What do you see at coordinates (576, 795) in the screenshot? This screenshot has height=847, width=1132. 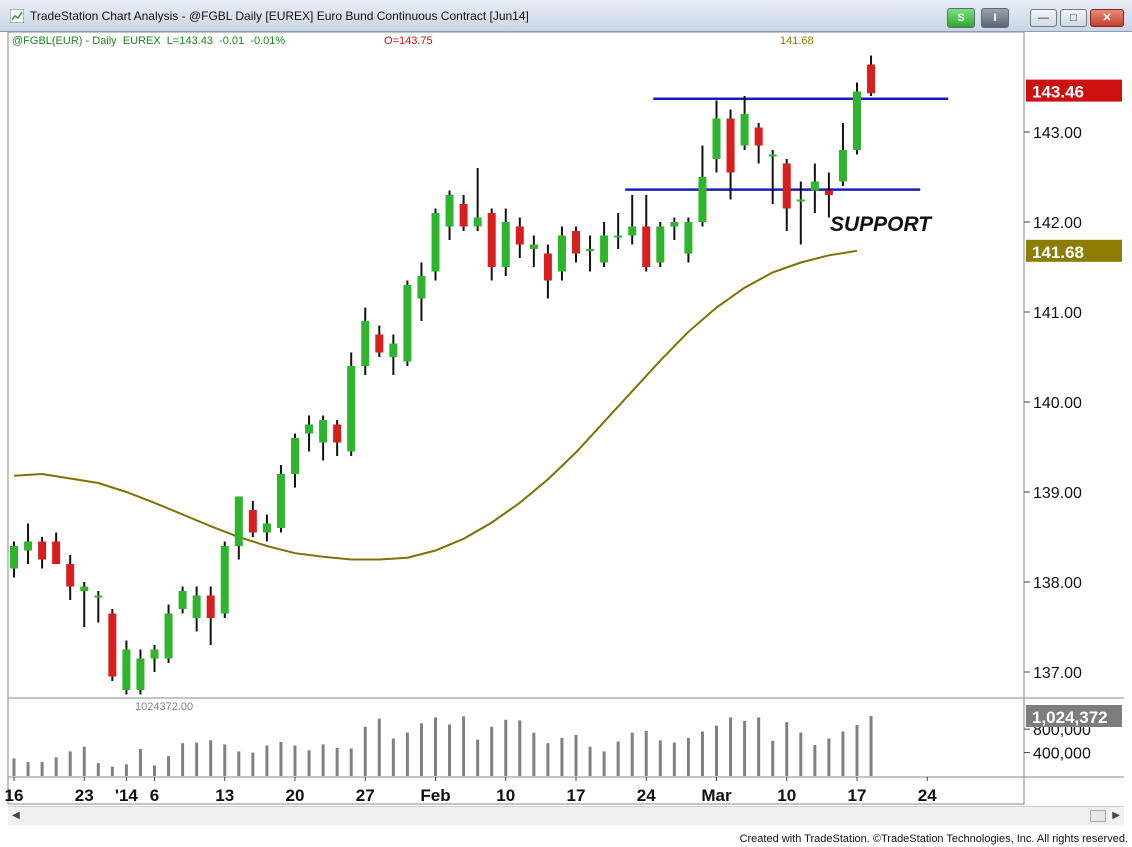 I see `date-tick-label: 17` at bounding box center [576, 795].